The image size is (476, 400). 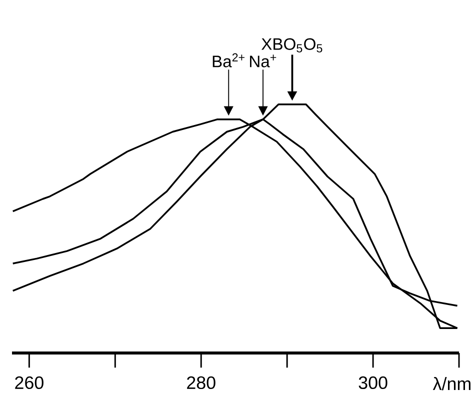 I want to click on x-tick-label: 260, so click(x=29, y=383).